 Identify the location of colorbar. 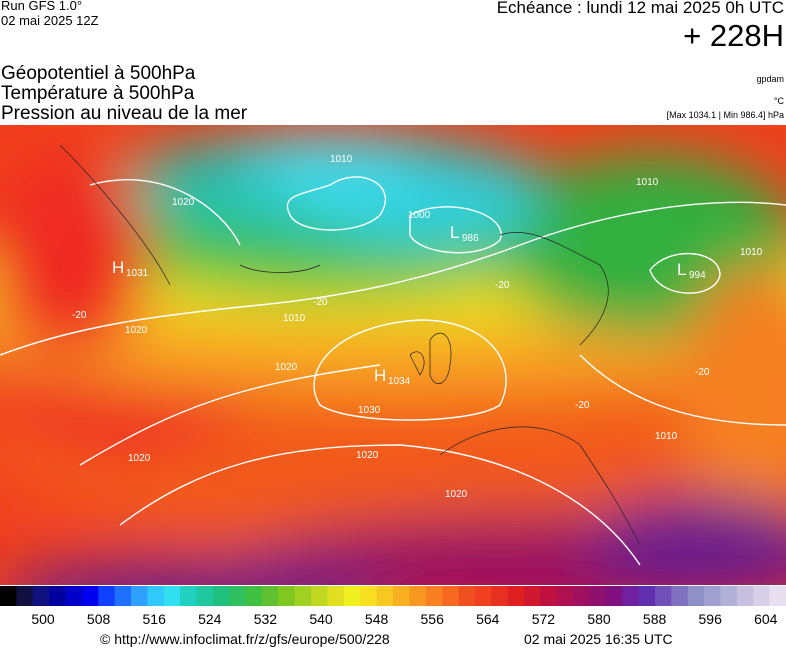
(393, 596).